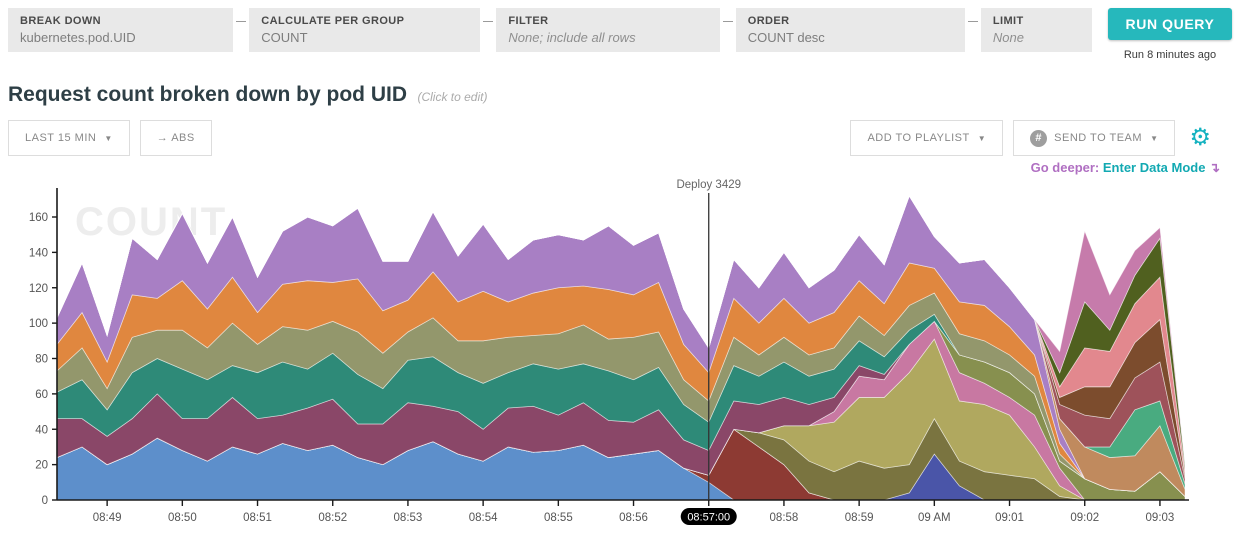 This screenshot has height=542, width=1240. I want to click on y-tick-label: 60, so click(41, 395).